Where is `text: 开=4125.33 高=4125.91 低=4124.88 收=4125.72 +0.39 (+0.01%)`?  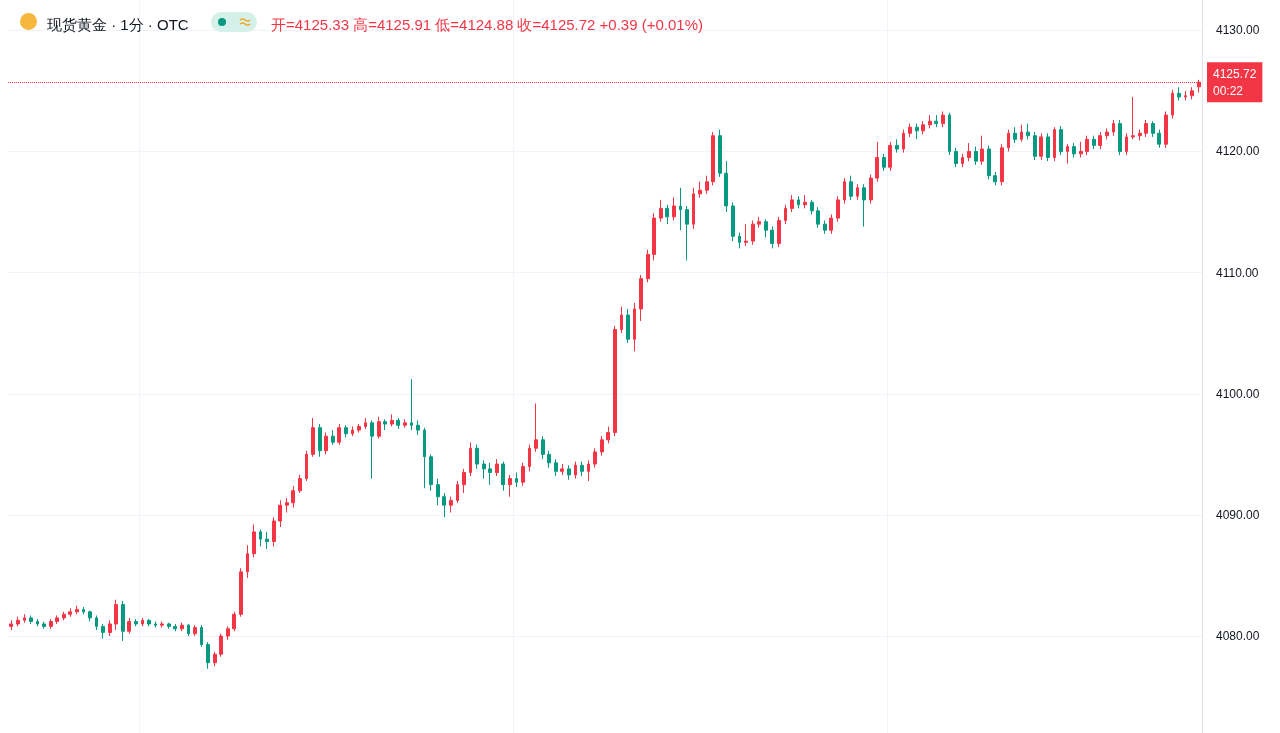
text: 开=4125.33 高=4125.91 低=4124.88 收=4125.72 +0.39 (+0.01%) is located at coordinates (487, 24).